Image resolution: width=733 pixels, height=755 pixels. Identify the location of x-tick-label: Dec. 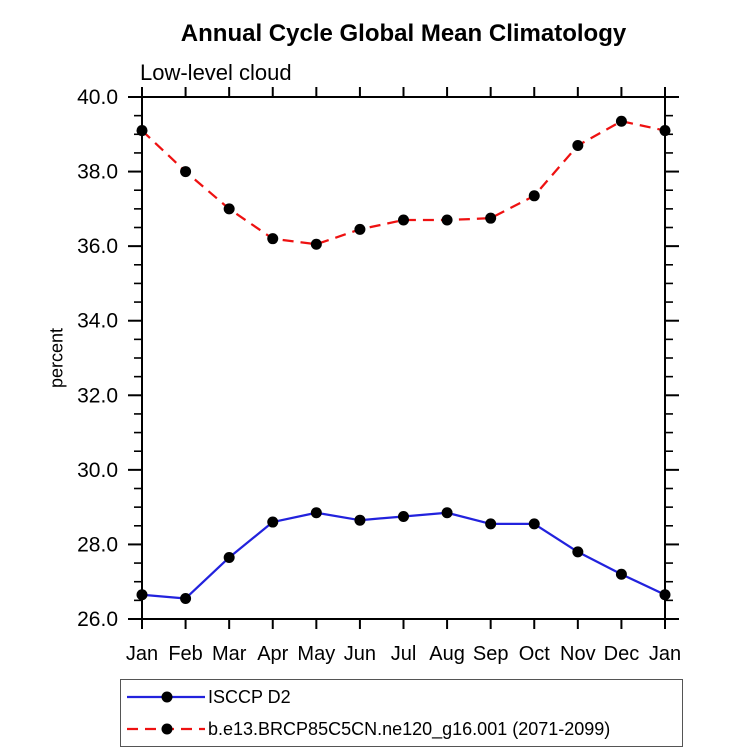
(622, 654).